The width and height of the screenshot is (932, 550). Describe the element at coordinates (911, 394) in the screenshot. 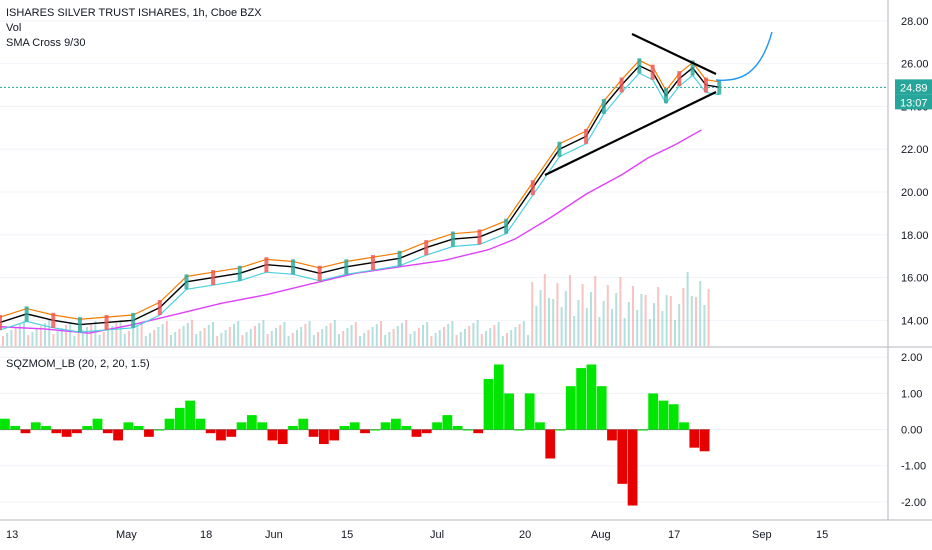

I see `momentum-tick-label-1: 1.00` at that location.